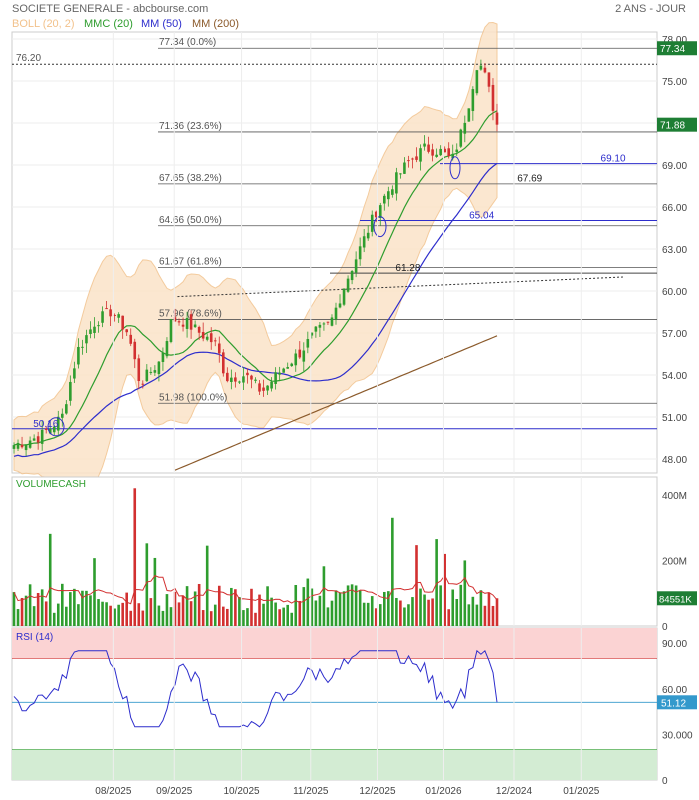 This screenshot has width=699, height=800. Describe the element at coordinates (613, 159) in the screenshot. I see `level-annotation: 69.10` at that location.